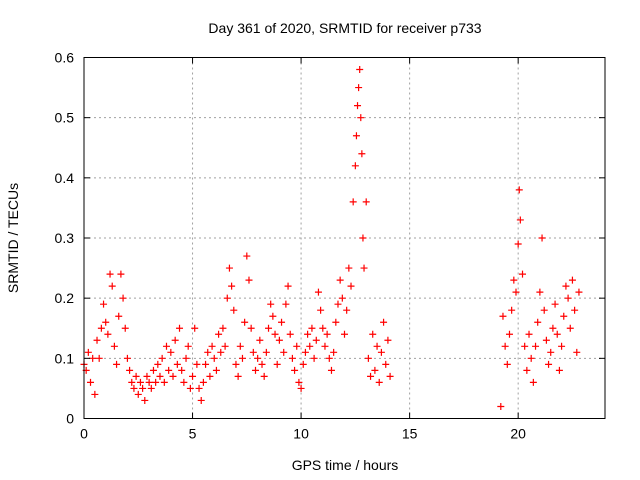  What do you see at coordinates (65, 358) in the screenshot?
I see `y-tick-label: 0.1` at bounding box center [65, 358].